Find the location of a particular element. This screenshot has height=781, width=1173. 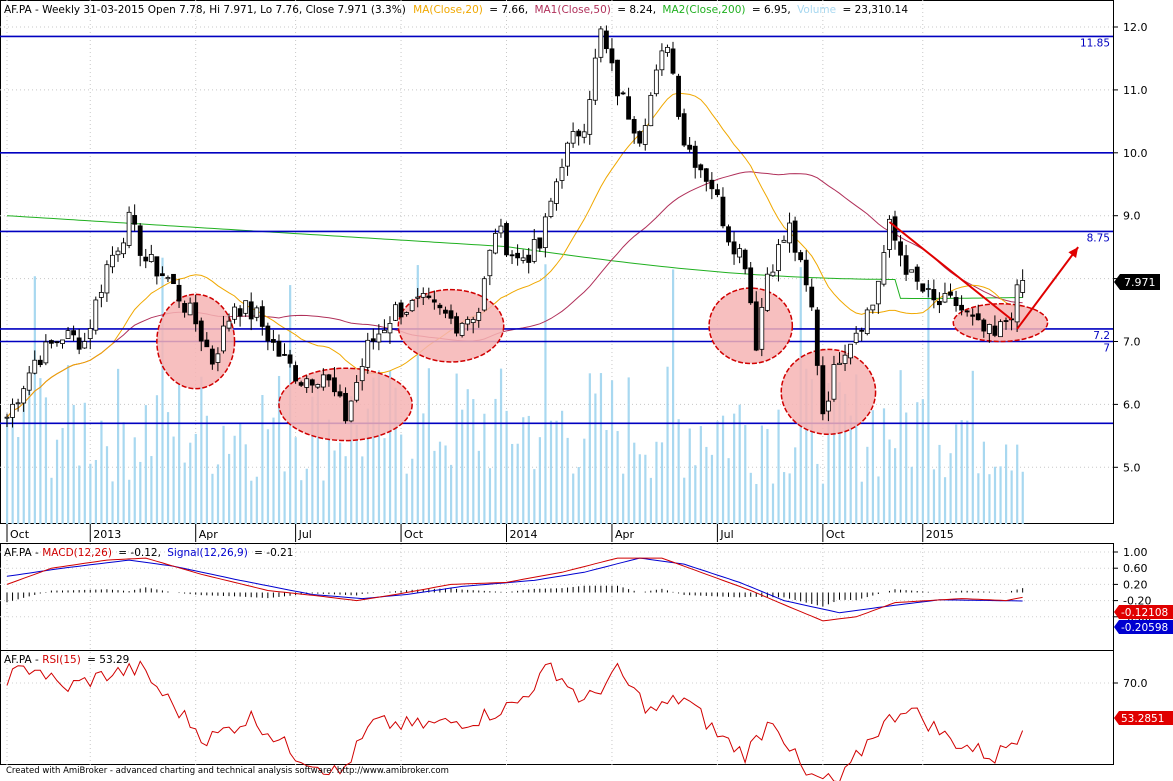

macd-prefix: AF.PA - is located at coordinates (23, 553).